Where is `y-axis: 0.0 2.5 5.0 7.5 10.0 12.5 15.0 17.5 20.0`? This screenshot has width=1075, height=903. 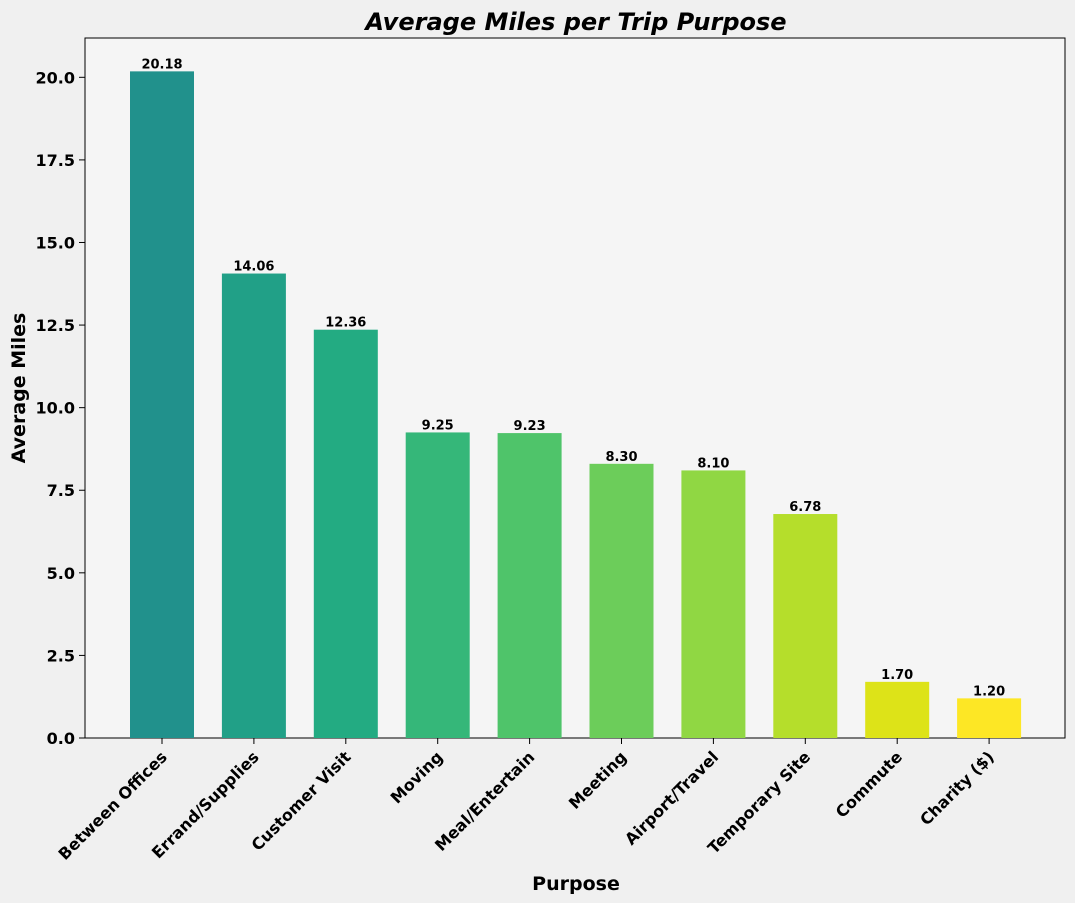 y-axis: 0.0 2.5 5.0 7.5 10.0 12.5 15.0 17.5 20.0 is located at coordinates (60, 408).